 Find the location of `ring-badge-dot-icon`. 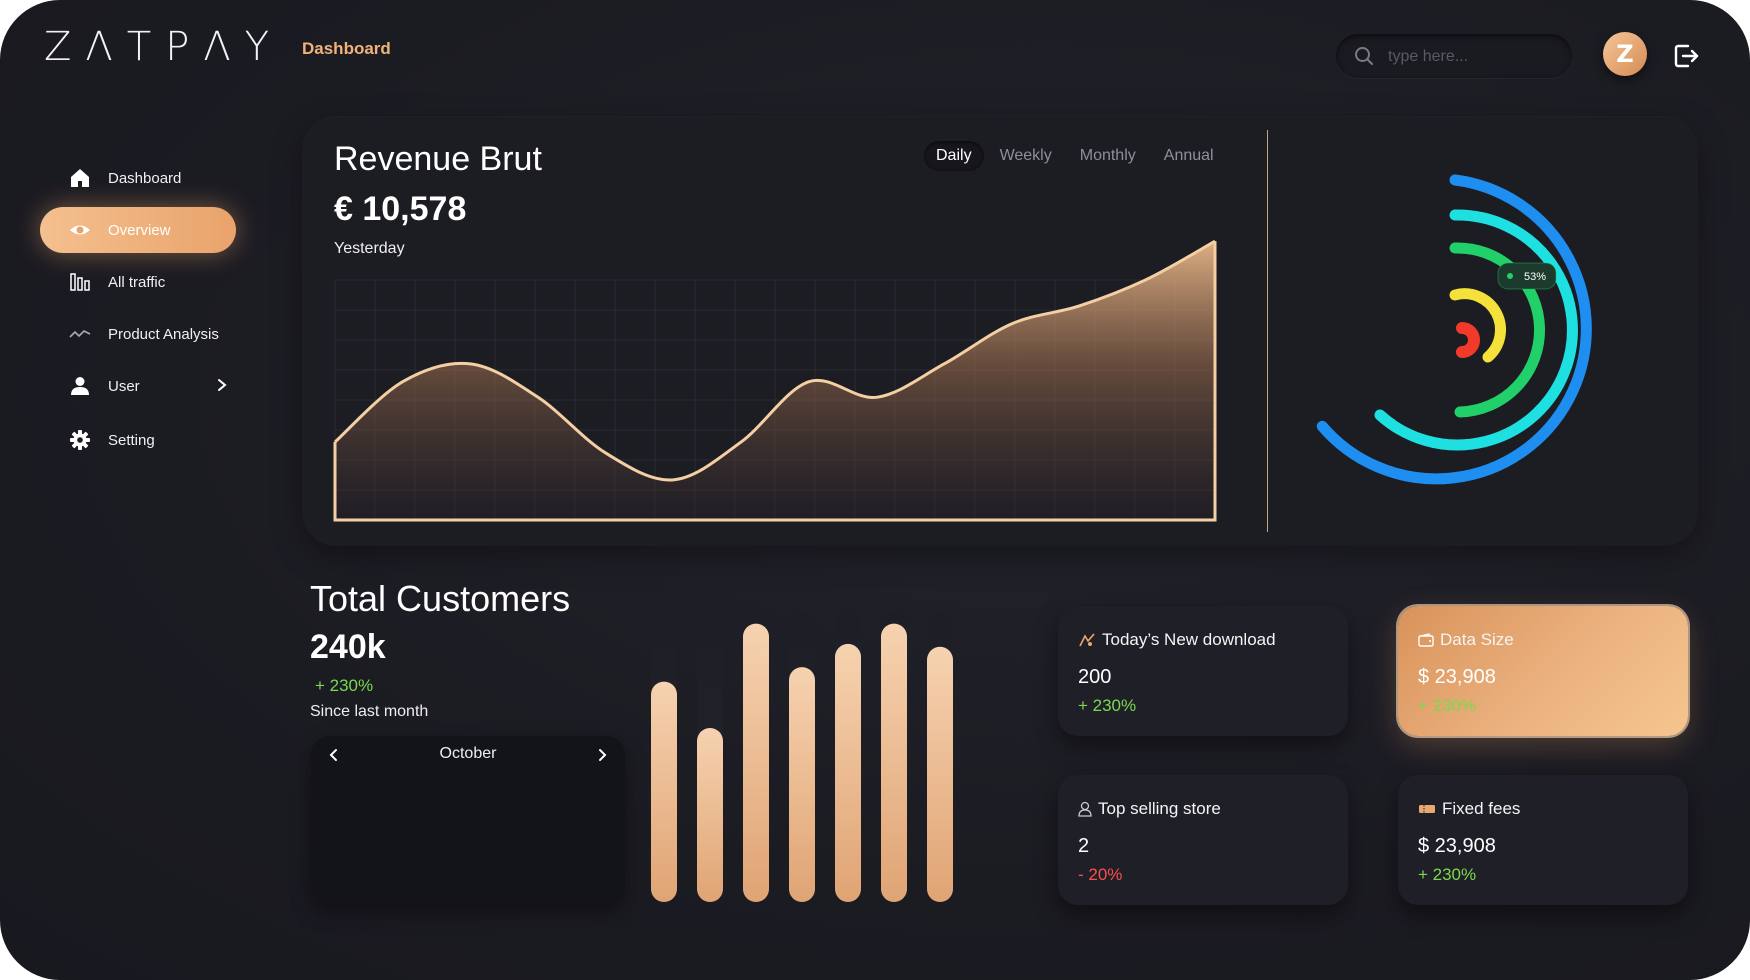

ring-badge-dot-icon is located at coordinates (1510, 276).